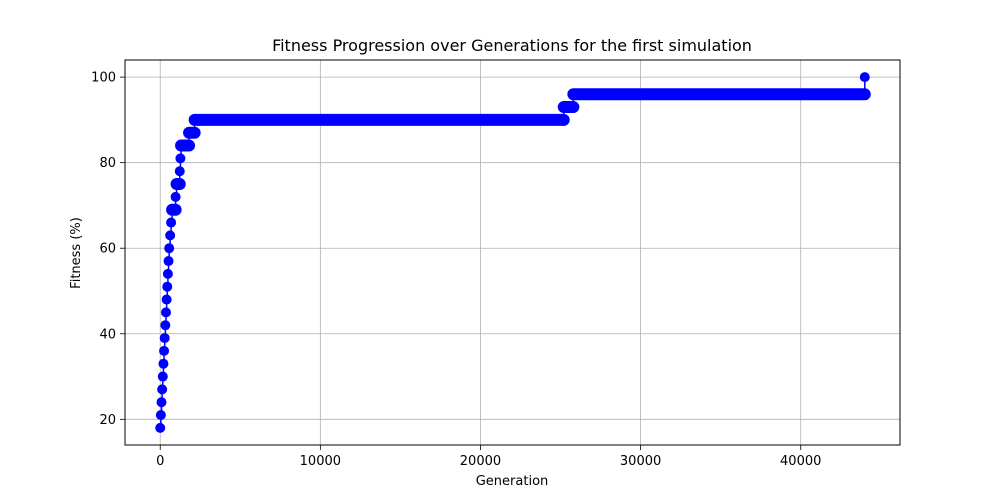 Image resolution: width=1000 pixels, height=500 pixels. What do you see at coordinates (103, 78) in the screenshot?
I see `y-tick-label: 100` at bounding box center [103, 78].